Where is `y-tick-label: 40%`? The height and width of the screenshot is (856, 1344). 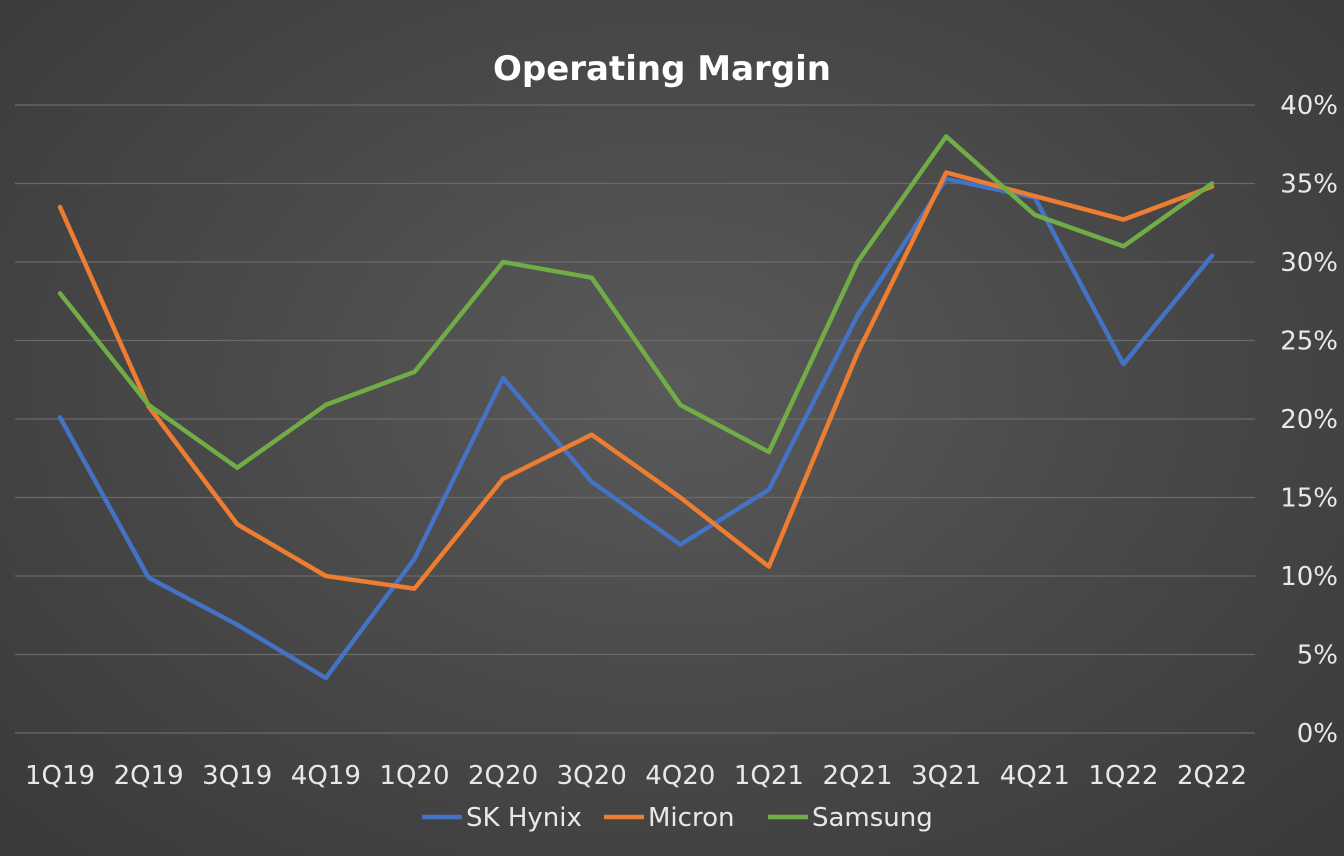 y-tick-label: 40% is located at coordinates (1309, 106).